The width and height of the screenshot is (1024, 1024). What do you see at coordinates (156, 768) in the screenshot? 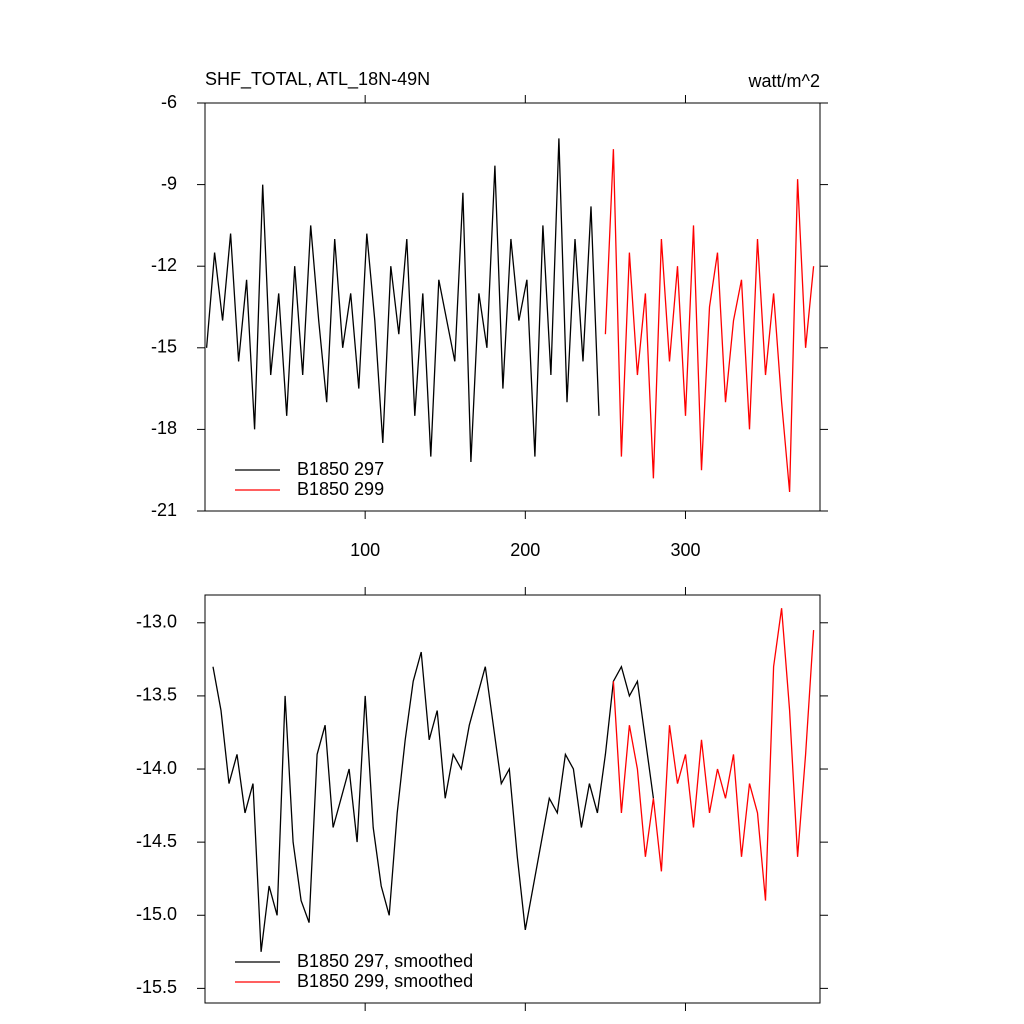
I see `y-tick-label: -14.0` at bounding box center [156, 768].